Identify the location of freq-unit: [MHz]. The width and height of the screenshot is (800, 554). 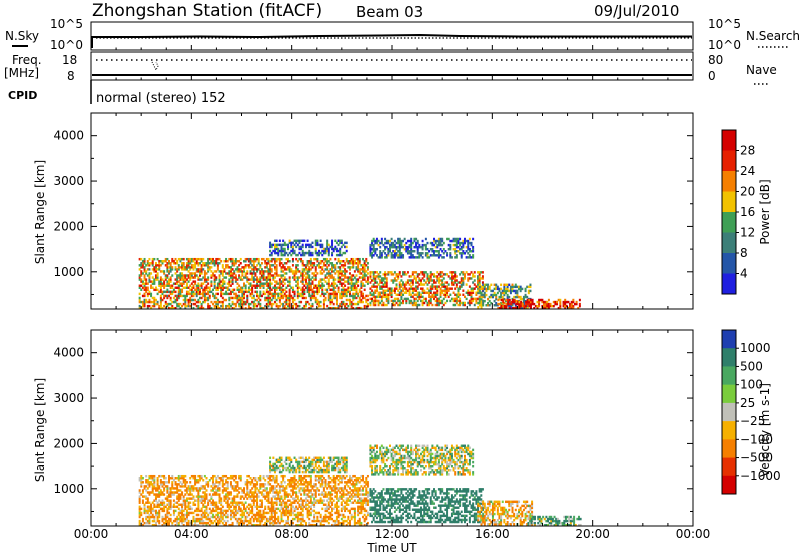
(21, 73).